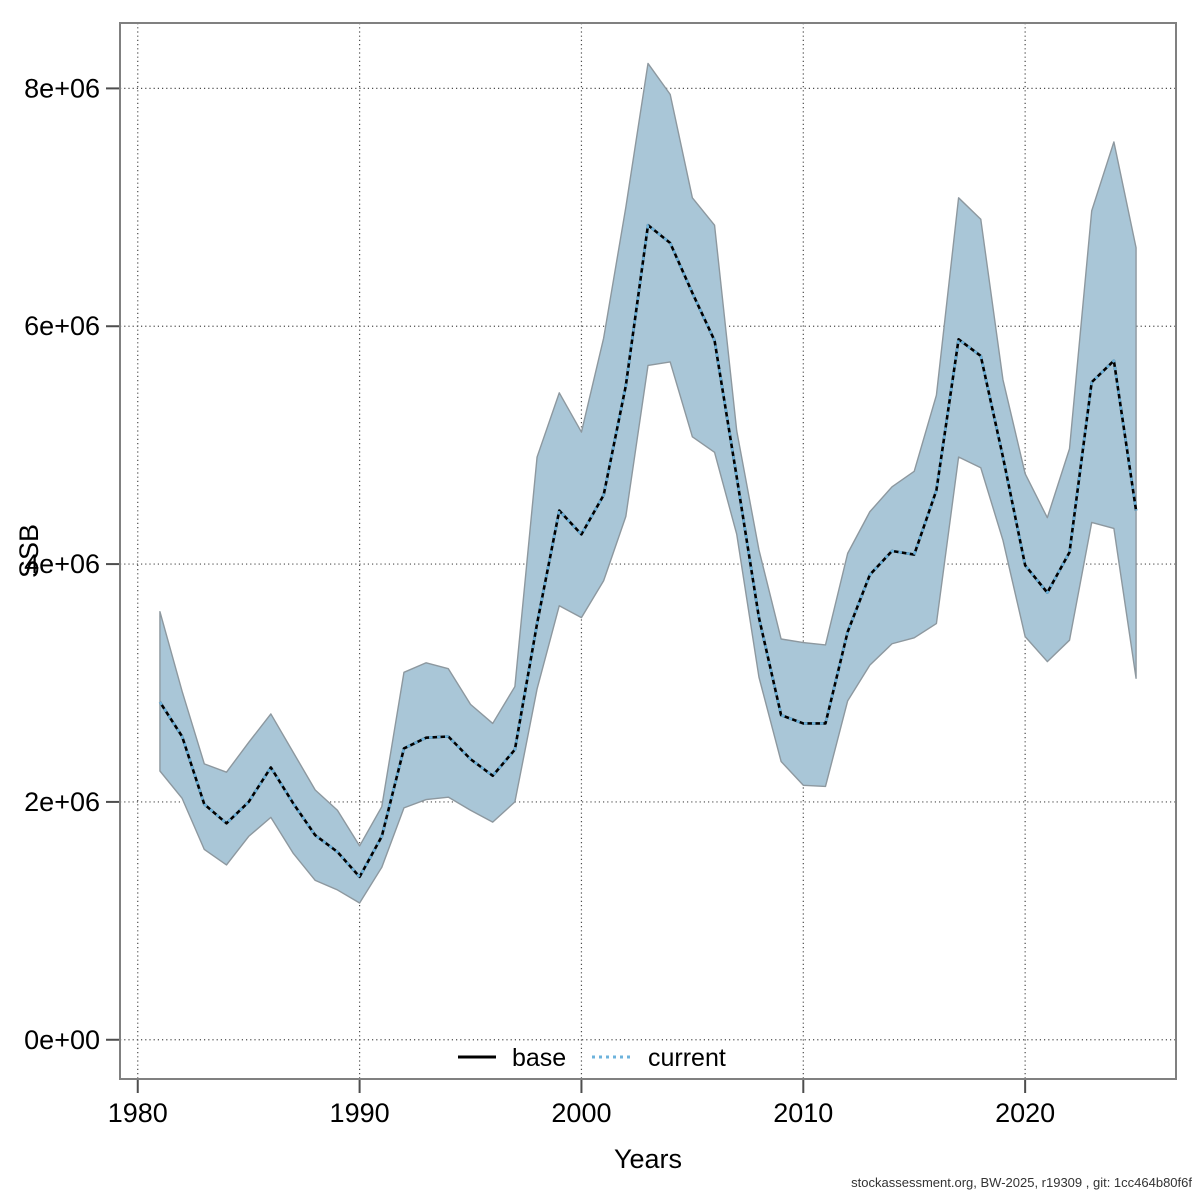 The image size is (1200, 1200). Describe the element at coordinates (138, 1113) in the screenshot. I see `x-tick-label: 1980` at that location.